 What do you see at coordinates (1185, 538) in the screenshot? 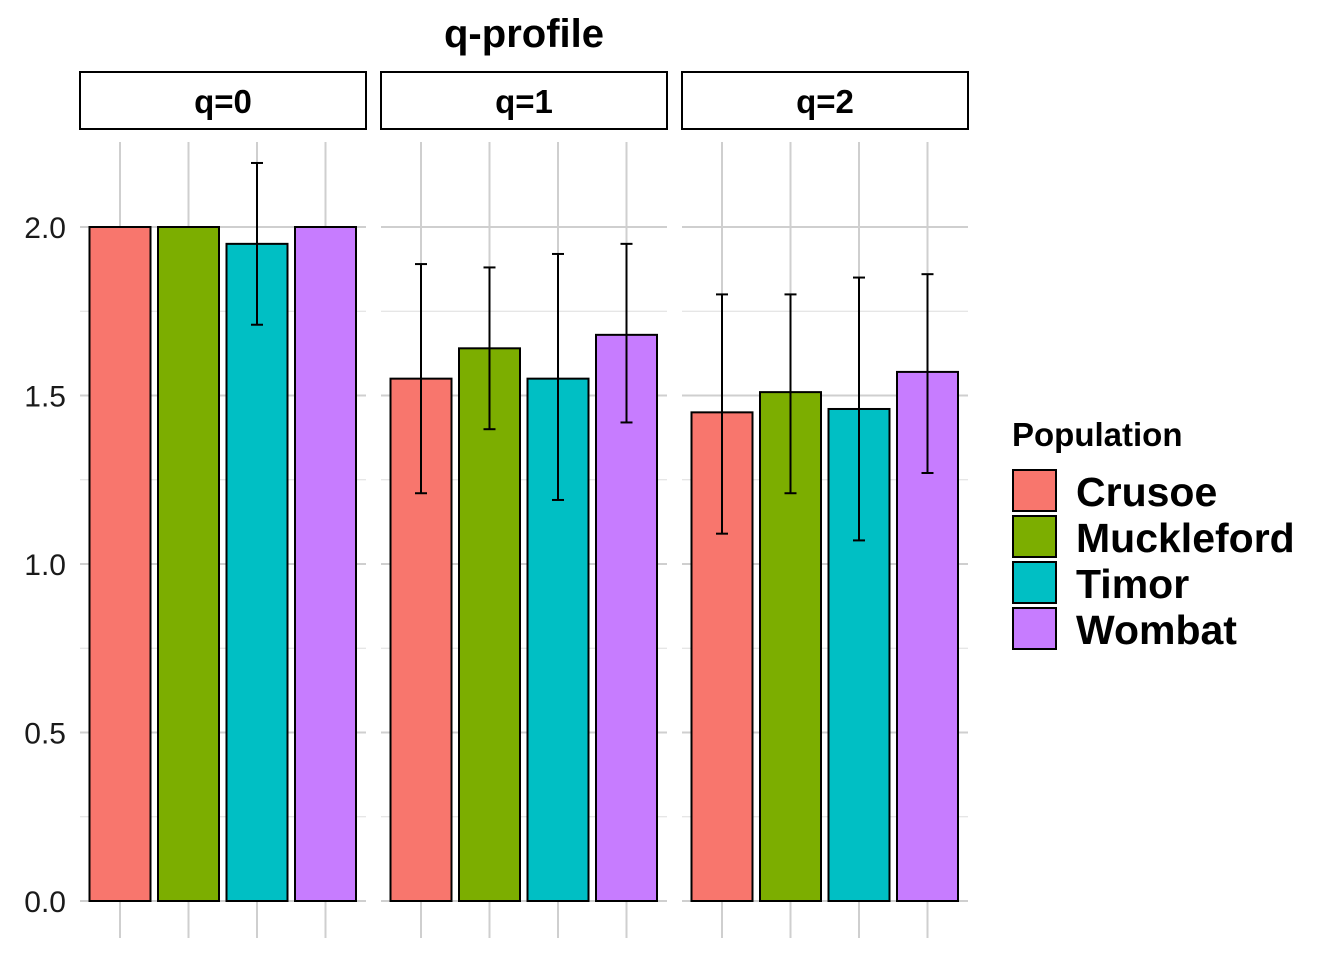
I see `legend-label: Muckleford` at bounding box center [1185, 538].